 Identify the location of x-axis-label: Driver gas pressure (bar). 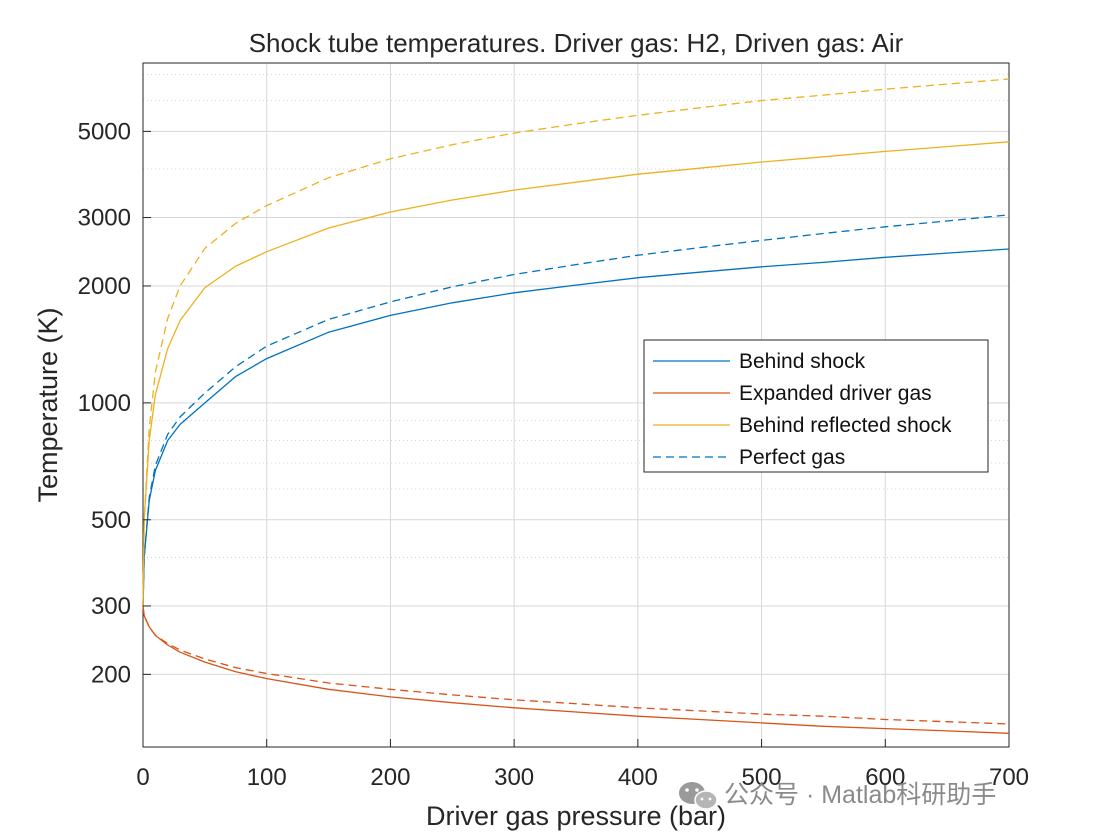
(576, 816).